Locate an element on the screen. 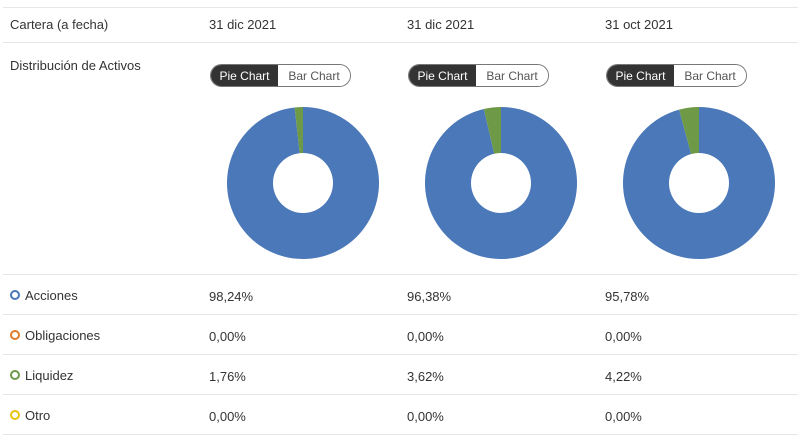 The image size is (805, 448). date-column-2: 31 dic 2021 is located at coordinates (441, 24).